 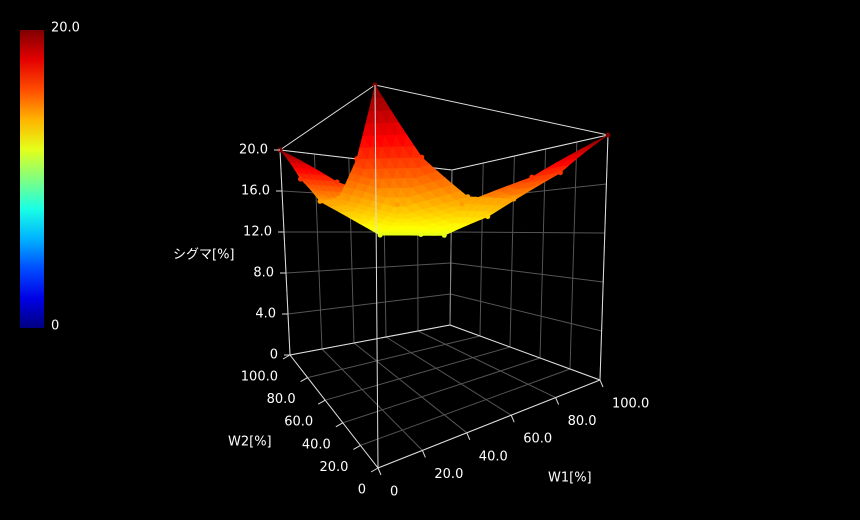 I want to click on x-tick-label: 60.0, so click(x=537, y=439).